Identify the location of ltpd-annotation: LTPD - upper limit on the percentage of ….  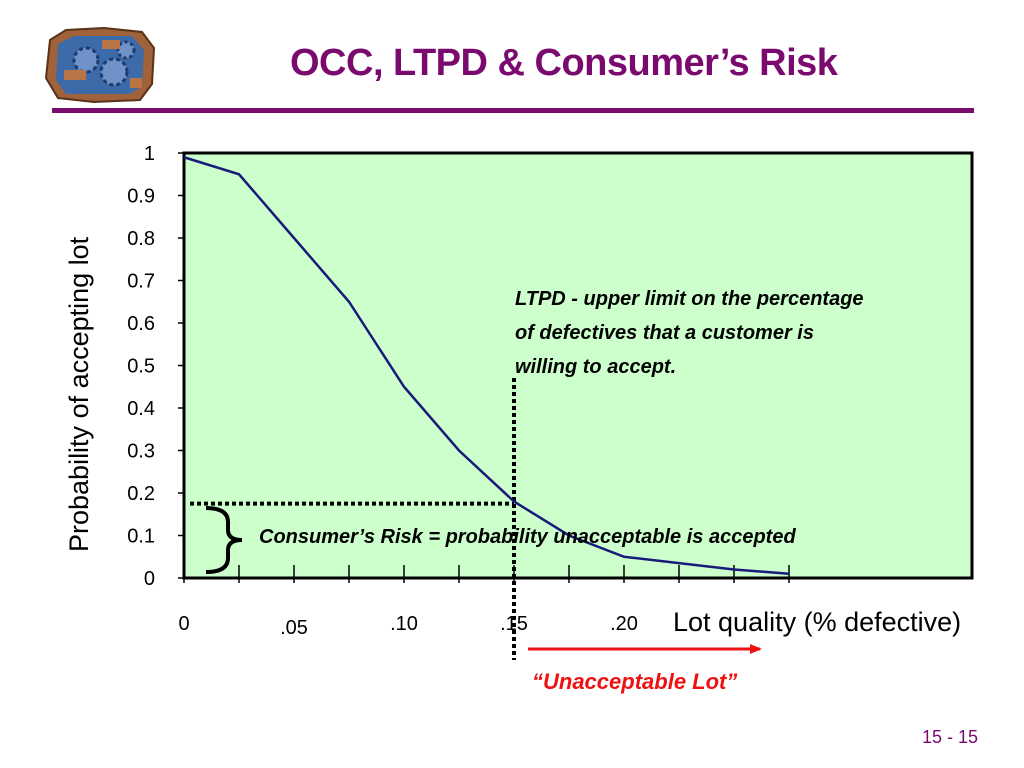
(689, 333).